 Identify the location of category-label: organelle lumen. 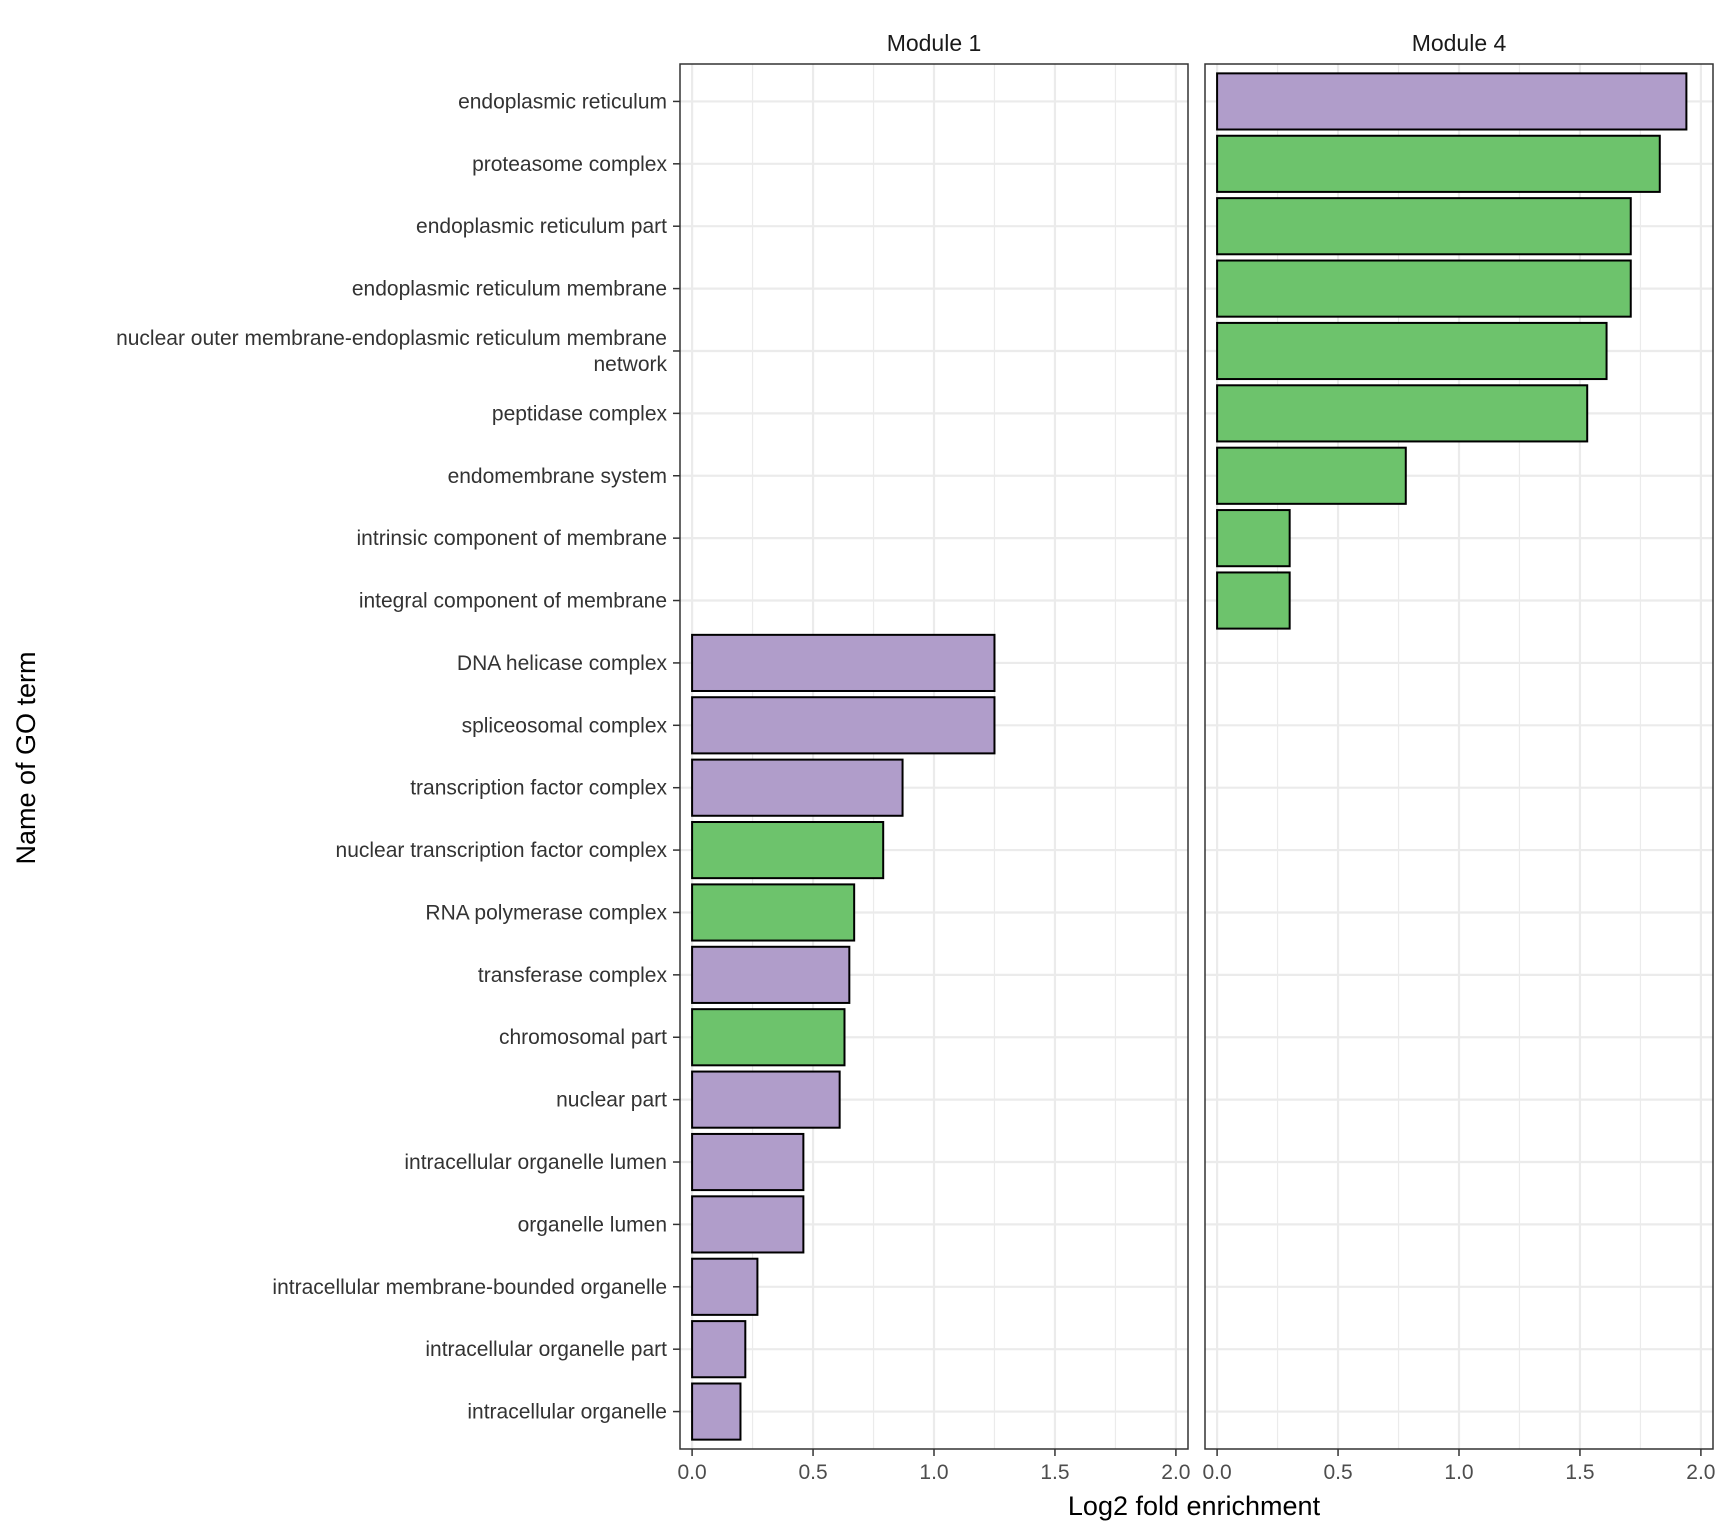
(592, 1224).